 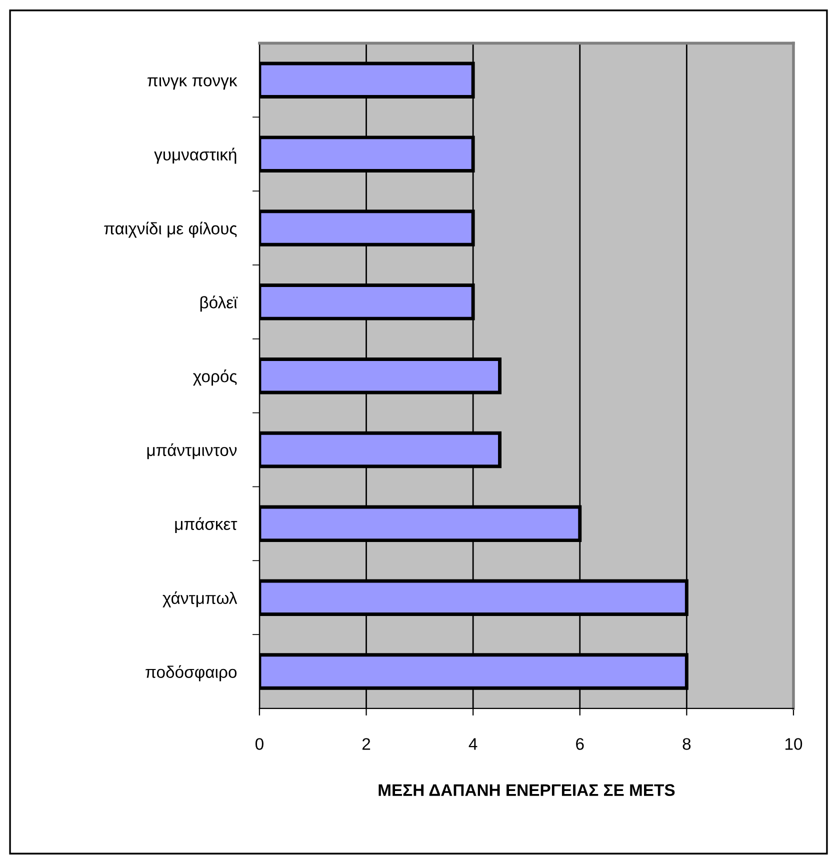 What do you see at coordinates (206, 525) in the screenshot?
I see `y-tick-label: μπάσκετ` at bounding box center [206, 525].